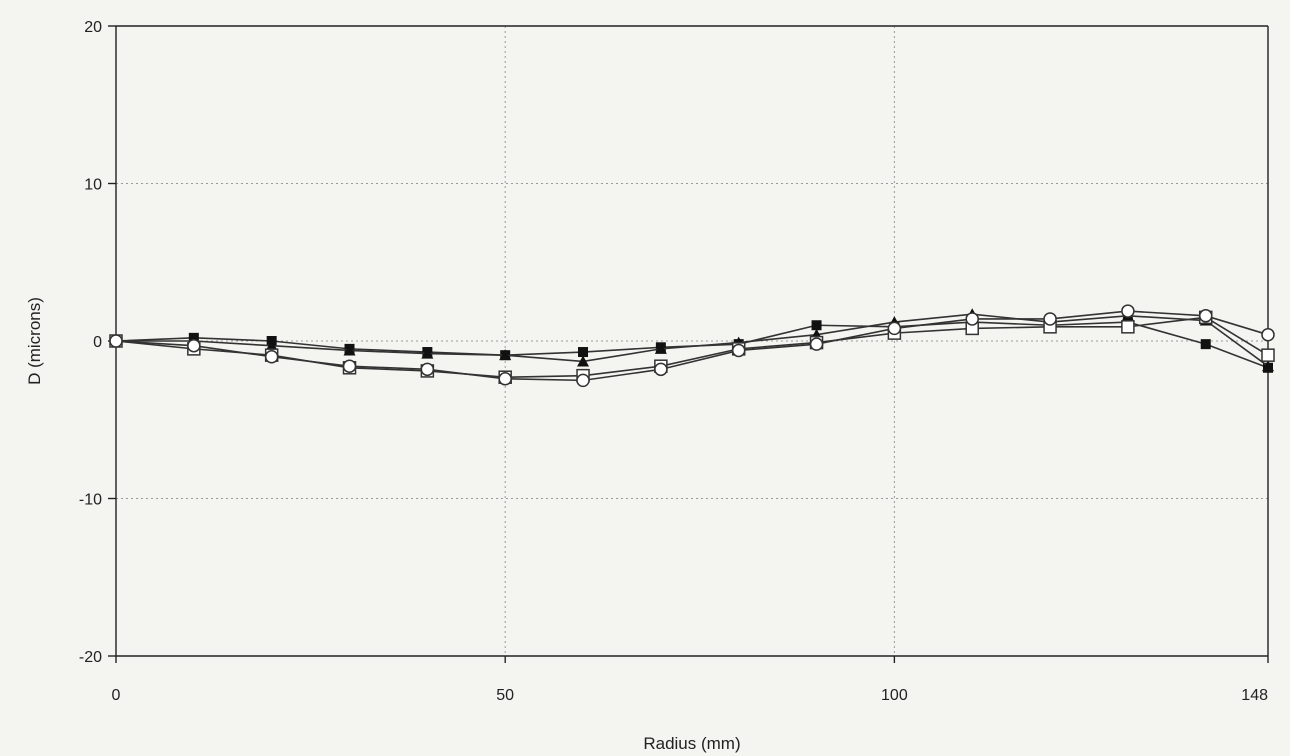  Describe the element at coordinates (505, 695) in the screenshot. I see `x-tick-label: 50` at that location.